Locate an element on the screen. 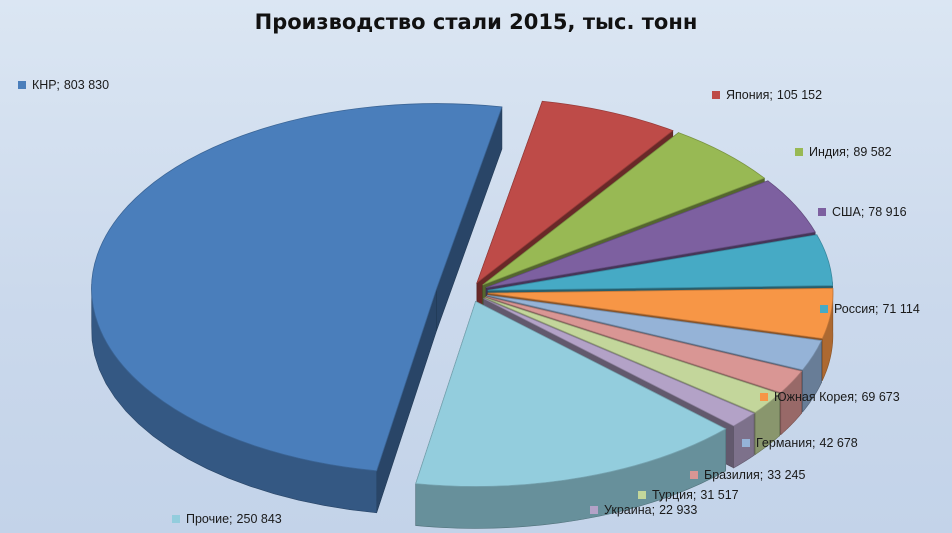  data-label-11: Прочие; 250 843 is located at coordinates (227, 519).